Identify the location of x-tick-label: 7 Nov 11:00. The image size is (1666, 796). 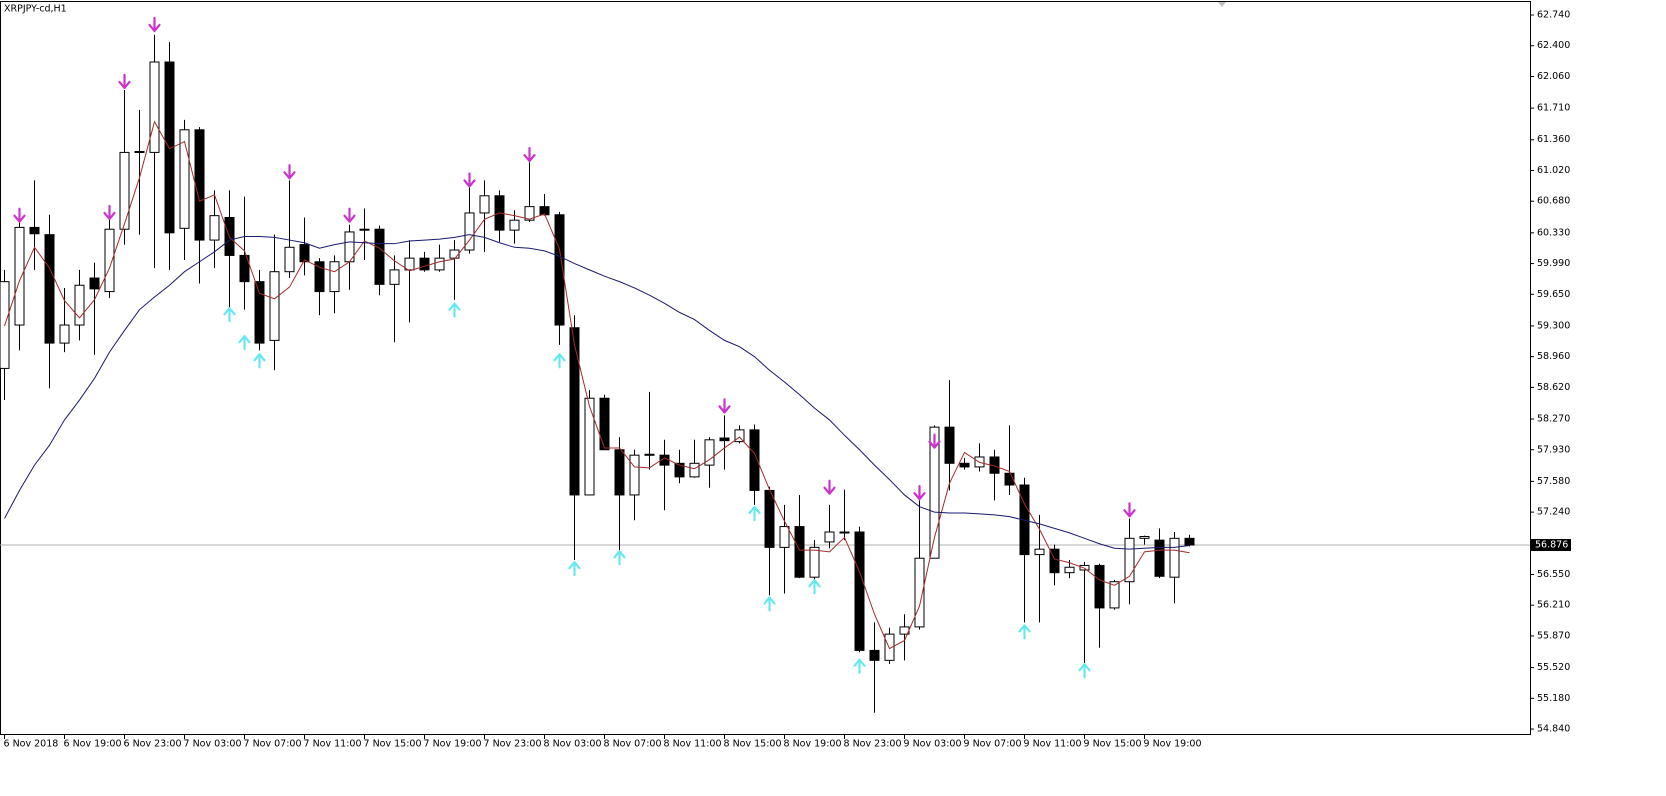
(333, 744).